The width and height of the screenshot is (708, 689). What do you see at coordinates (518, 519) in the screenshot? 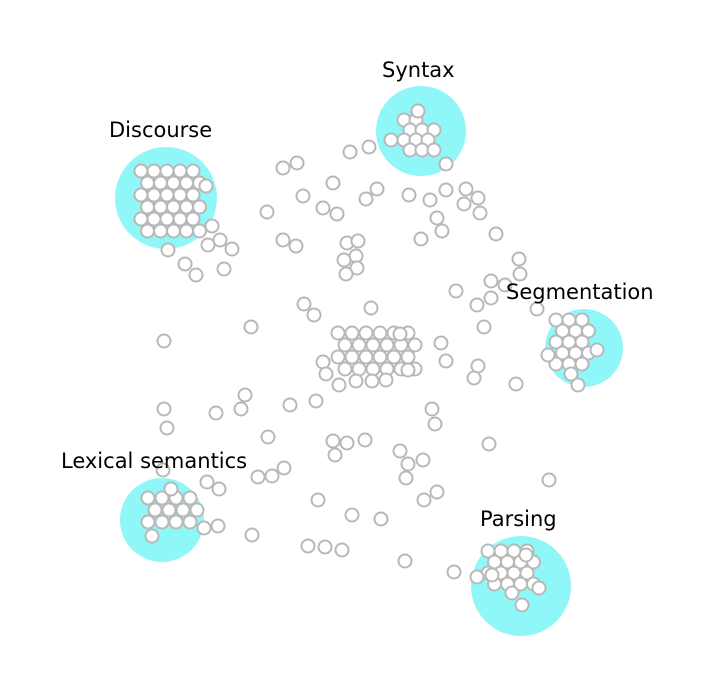
I see `label-parsing: Parsing` at bounding box center [518, 519].